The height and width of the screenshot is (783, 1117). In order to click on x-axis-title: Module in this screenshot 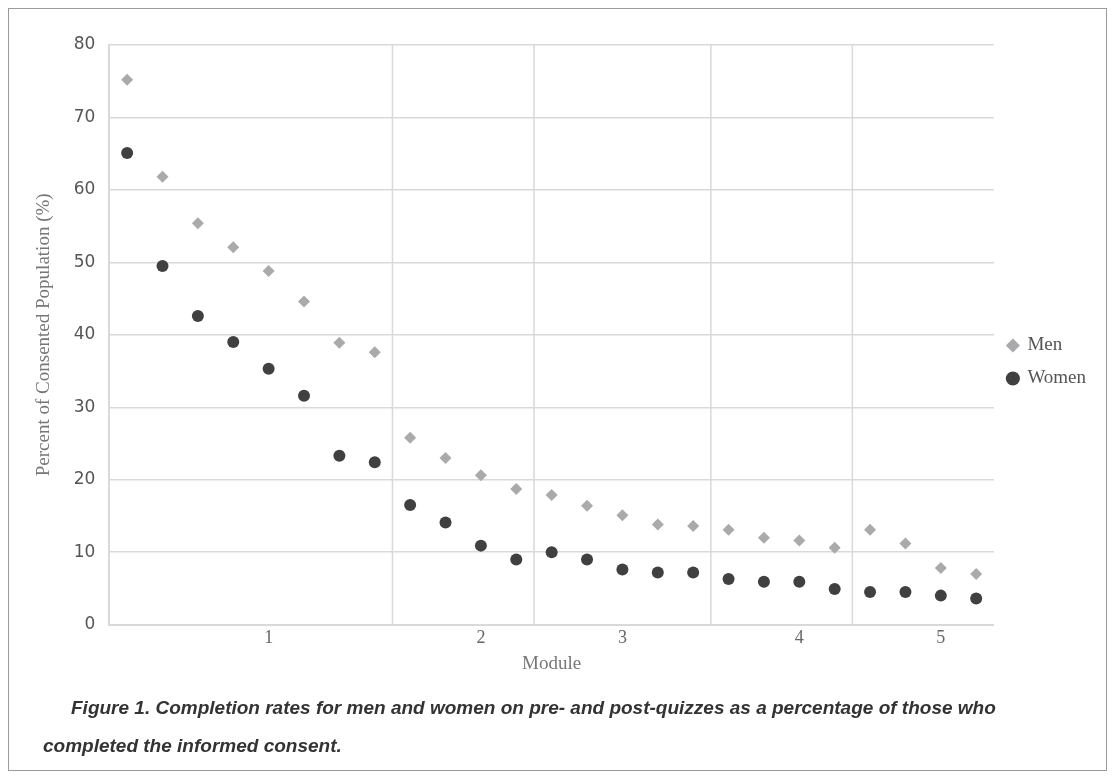, I will do `click(552, 662)`.